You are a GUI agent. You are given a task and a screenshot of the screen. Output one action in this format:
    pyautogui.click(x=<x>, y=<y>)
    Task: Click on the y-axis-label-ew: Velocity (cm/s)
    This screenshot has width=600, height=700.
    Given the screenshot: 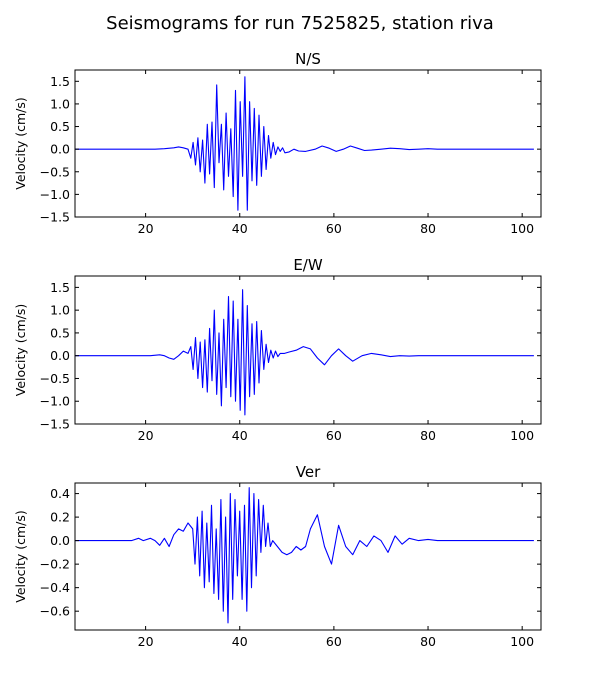 What is the action you would take?
    pyautogui.click(x=20, y=350)
    